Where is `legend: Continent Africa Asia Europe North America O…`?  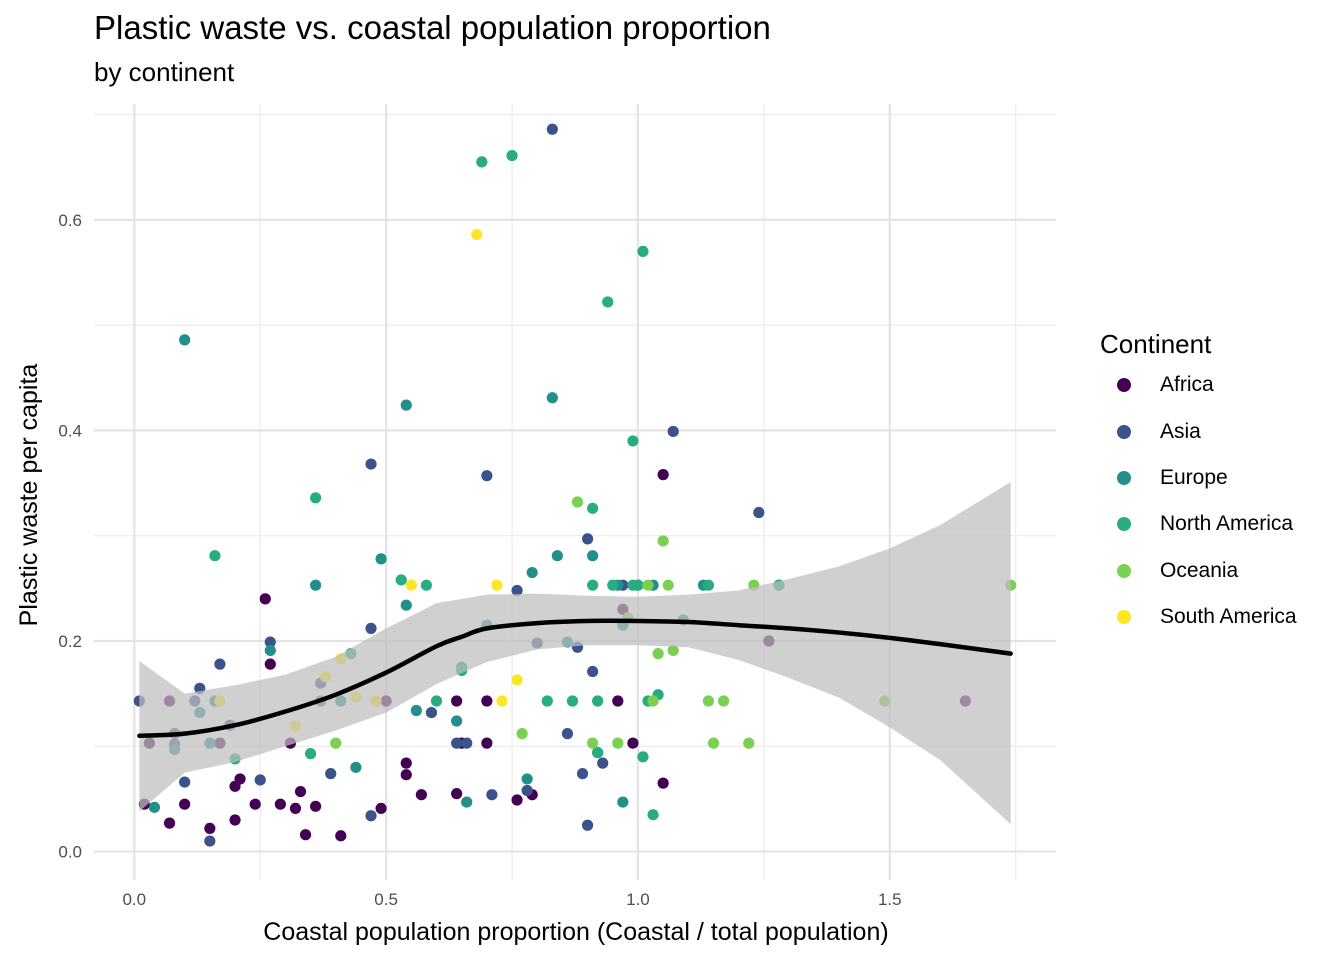 legend: Continent Africa Asia Europe North America O… is located at coordinates (1198, 483).